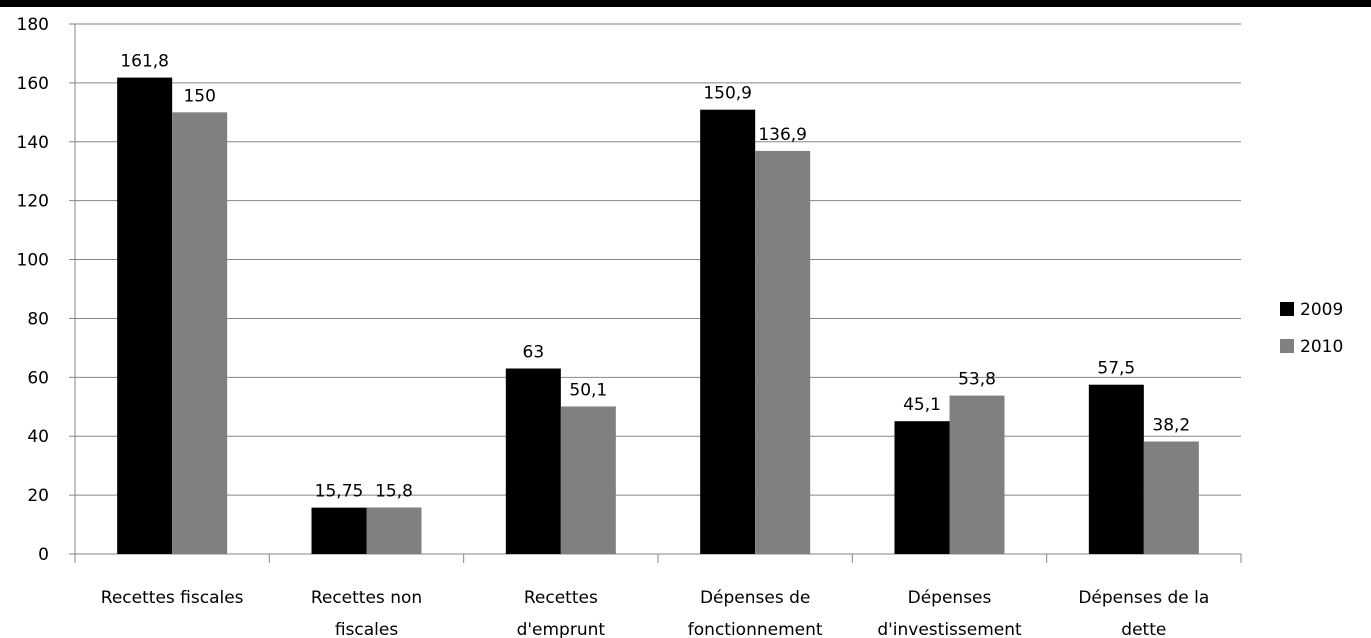 The image size is (1371, 638). Describe the element at coordinates (1116, 369) in the screenshot. I see `data-label-2009: 57,5` at that location.